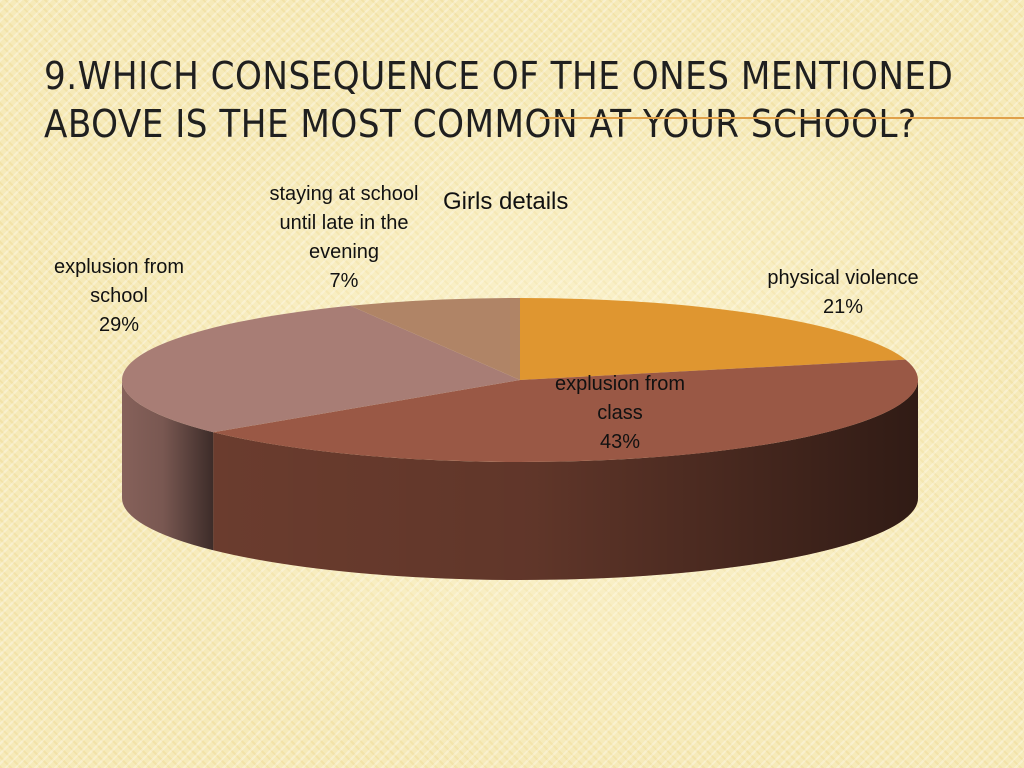 This screenshot has height=768, width=1024. What do you see at coordinates (168, 465) in the screenshot?
I see `pie-slice-side-shading` at bounding box center [168, 465].